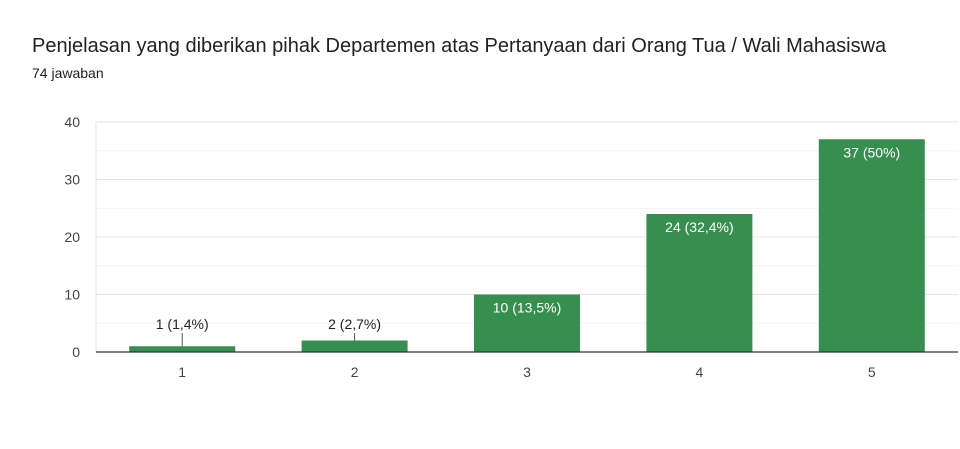 The image size is (960, 449). I want to click on y-tick-label: 20, so click(72, 237).